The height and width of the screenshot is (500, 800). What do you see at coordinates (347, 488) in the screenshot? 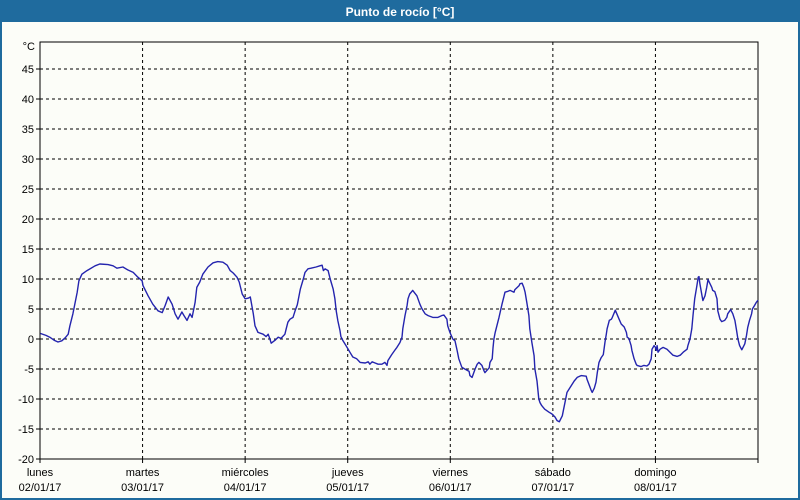
I see `x-date-label: 05/01/17` at bounding box center [347, 488].